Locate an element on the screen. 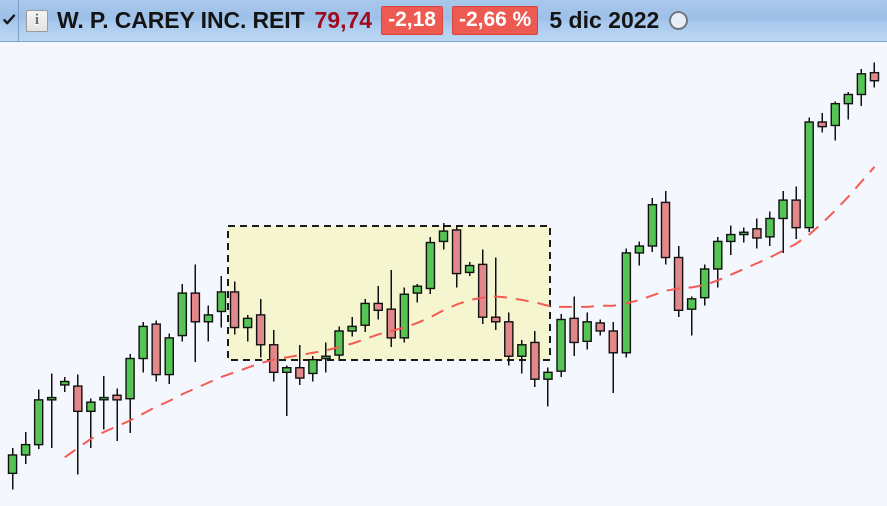 This screenshot has width=887, height=506. last-price: 79,74 is located at coordinates (343, 20).